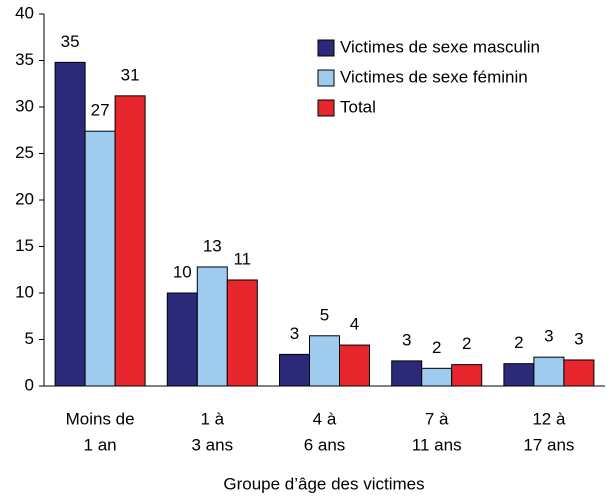 The image size is (614, 497). Describe the element at coordinates (358, 106) in the screenshot. I see `legend-label: Total` at that location.